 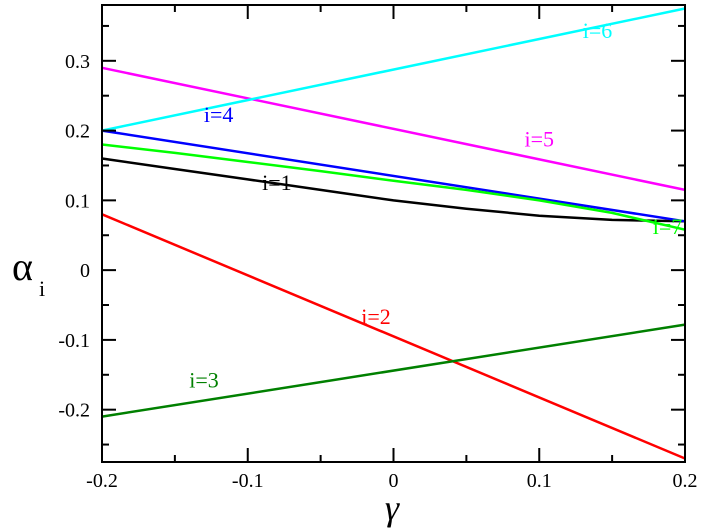 What do you see at coordinates (77, 201) in the screenshot?
I see `y-tick-label: 0.1` at bounding box center [77, 201].